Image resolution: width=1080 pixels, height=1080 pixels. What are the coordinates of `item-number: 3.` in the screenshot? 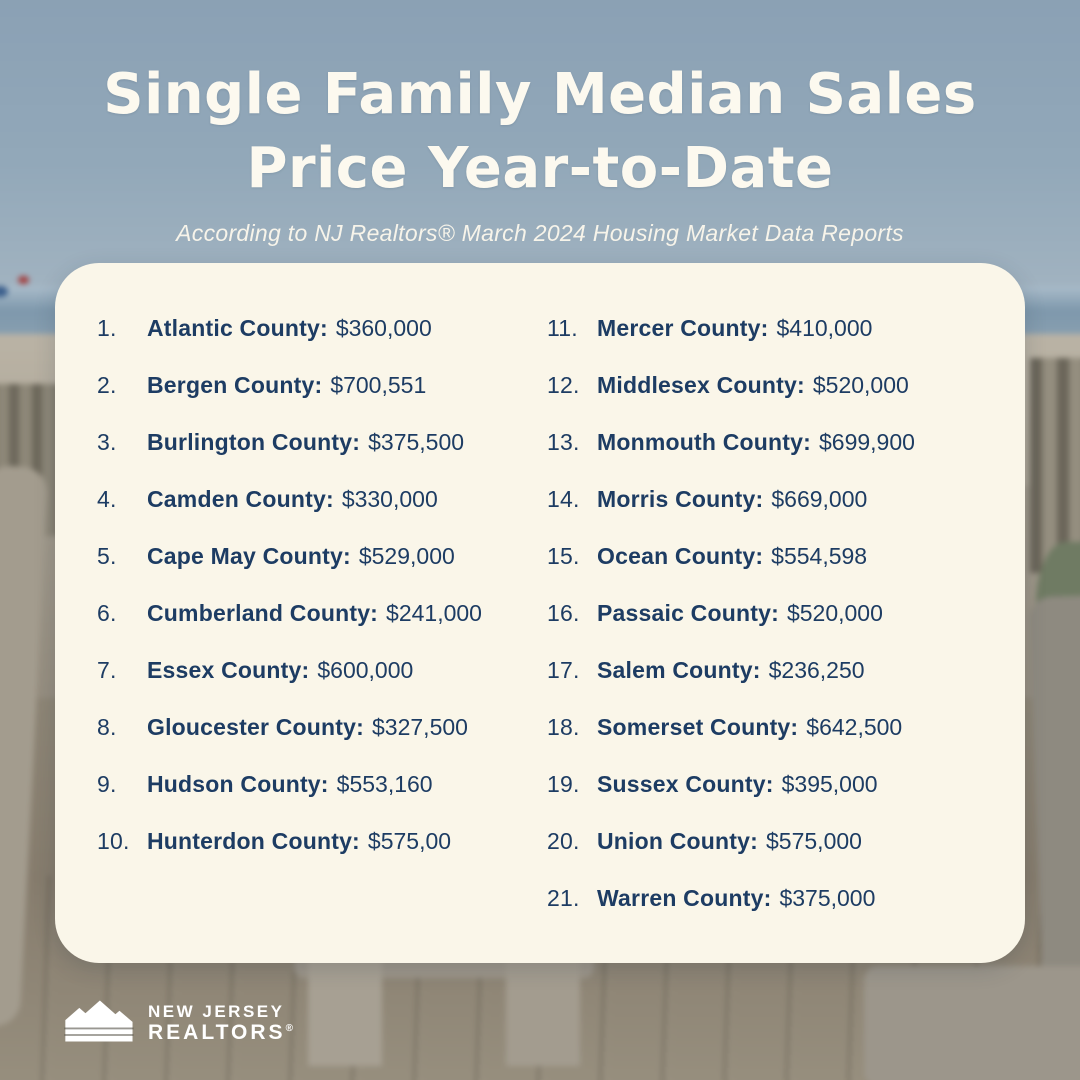 It's located at (107, 442).